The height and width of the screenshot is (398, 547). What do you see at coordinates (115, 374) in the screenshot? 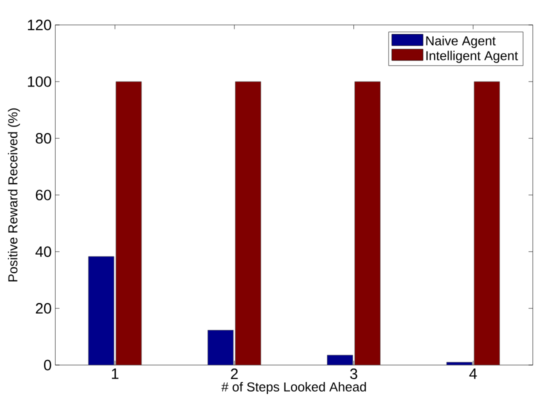
I see `x-tick-label: 1` at bounding box center [115, 374].